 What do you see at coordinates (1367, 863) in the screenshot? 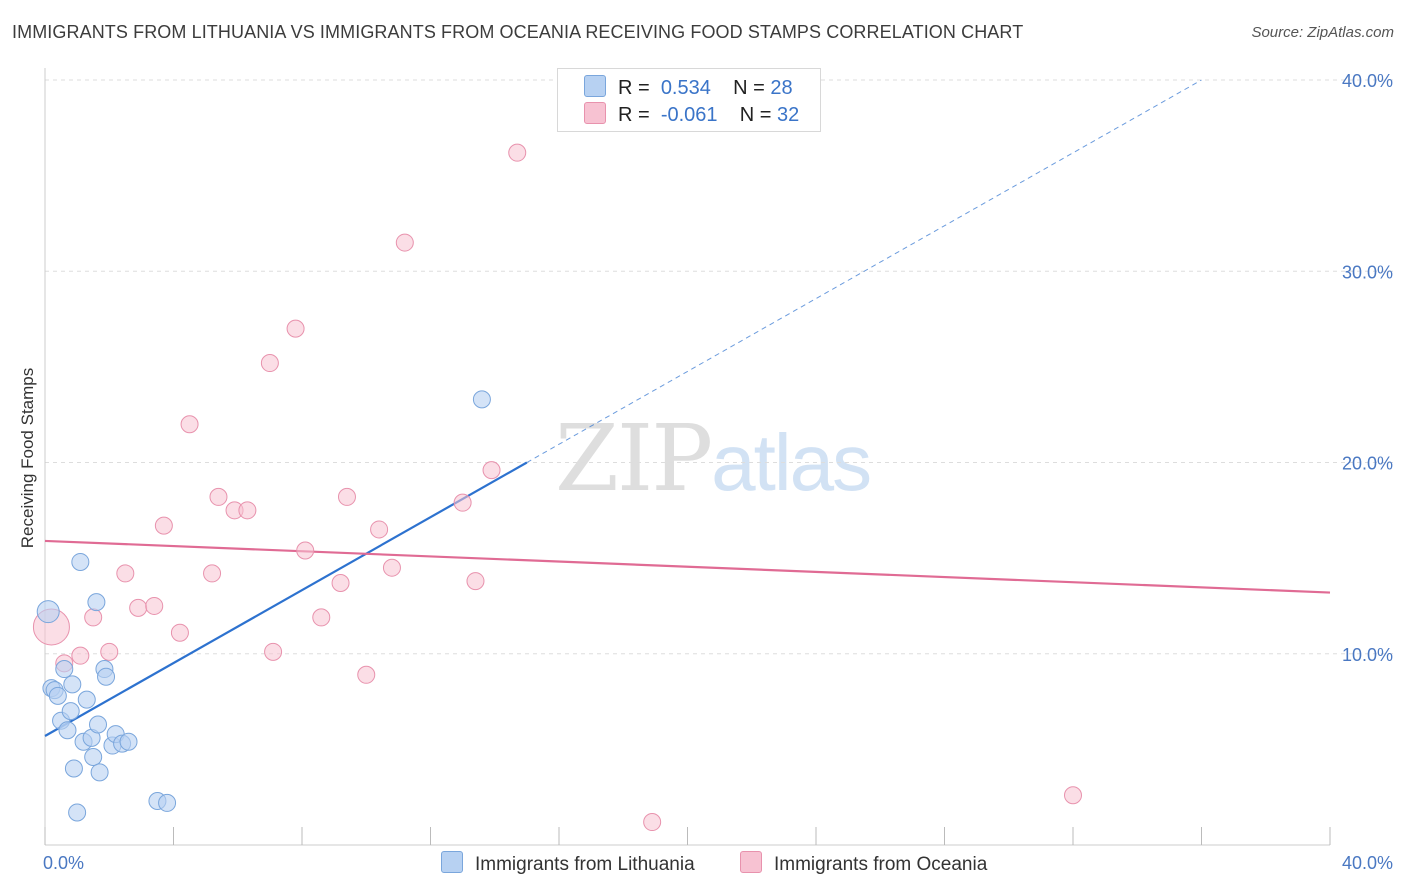
I see `x-tick-label: 40.0%` at bounding box center [1367, 863].